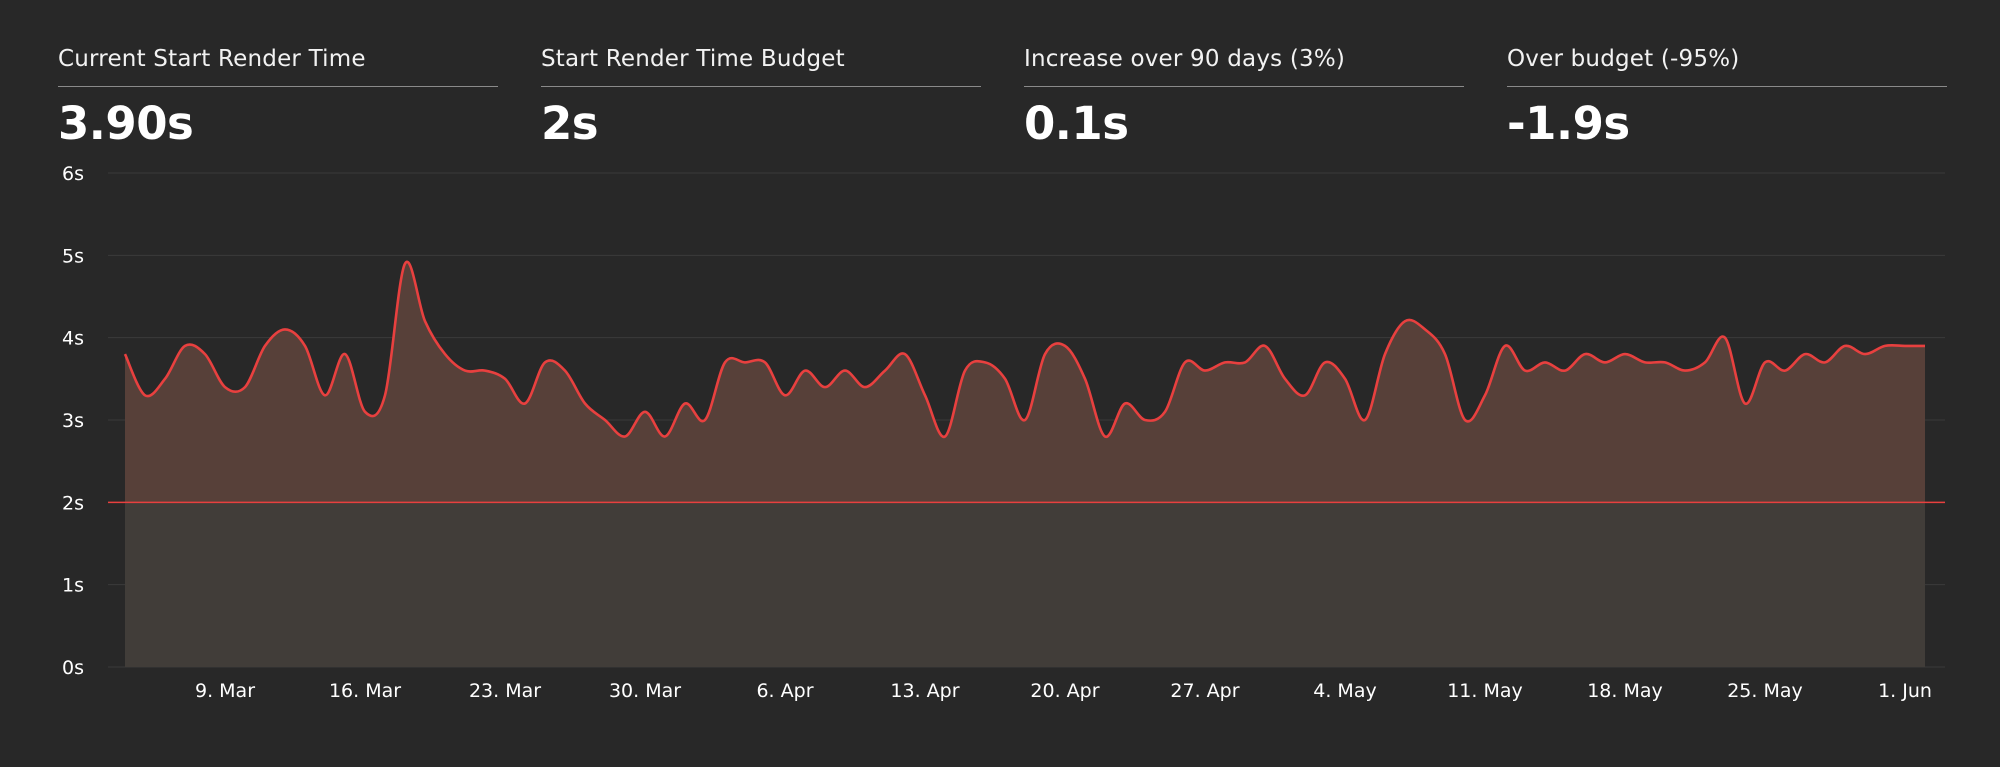 The image size is (2000, 767). I want to click on stat-label: Current Start Render Time, so click(212, 59).